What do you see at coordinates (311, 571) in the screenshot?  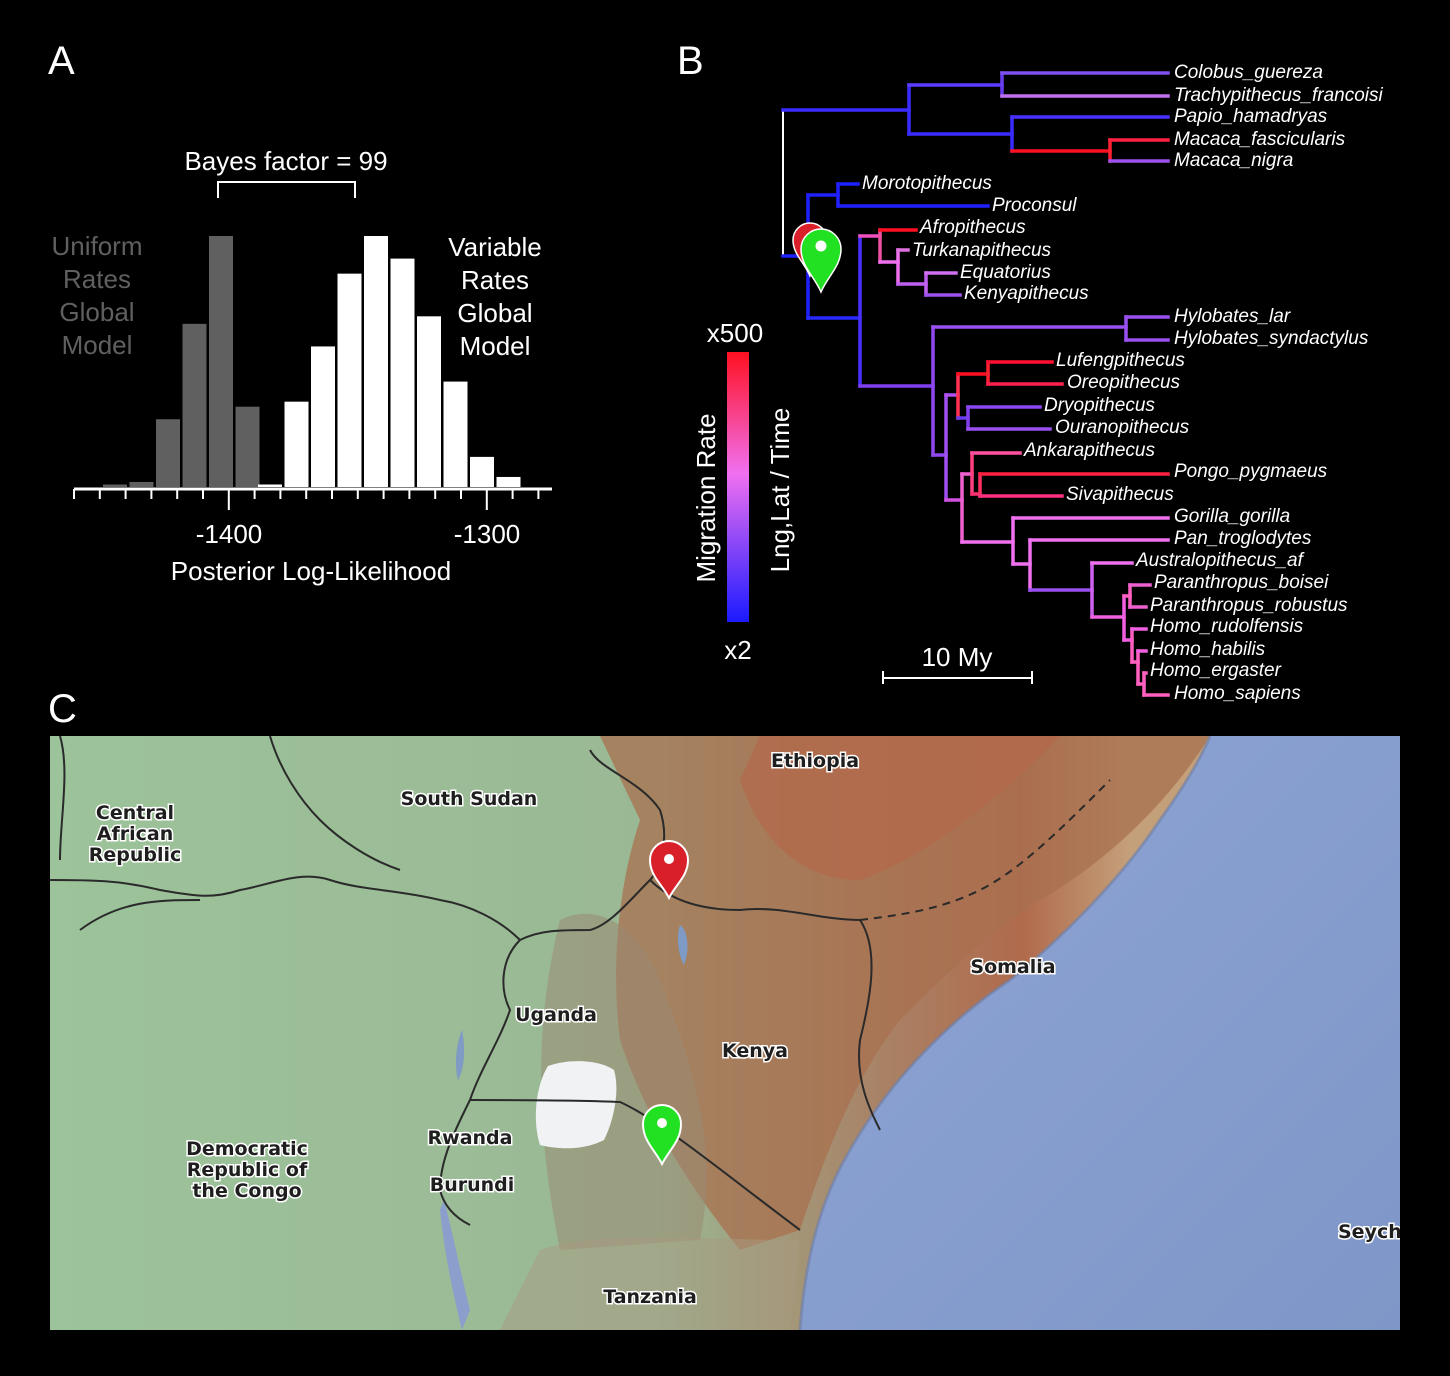 I see `x-axis-label: Posterior Log-Likelihood` at bounding box center [311, 571].